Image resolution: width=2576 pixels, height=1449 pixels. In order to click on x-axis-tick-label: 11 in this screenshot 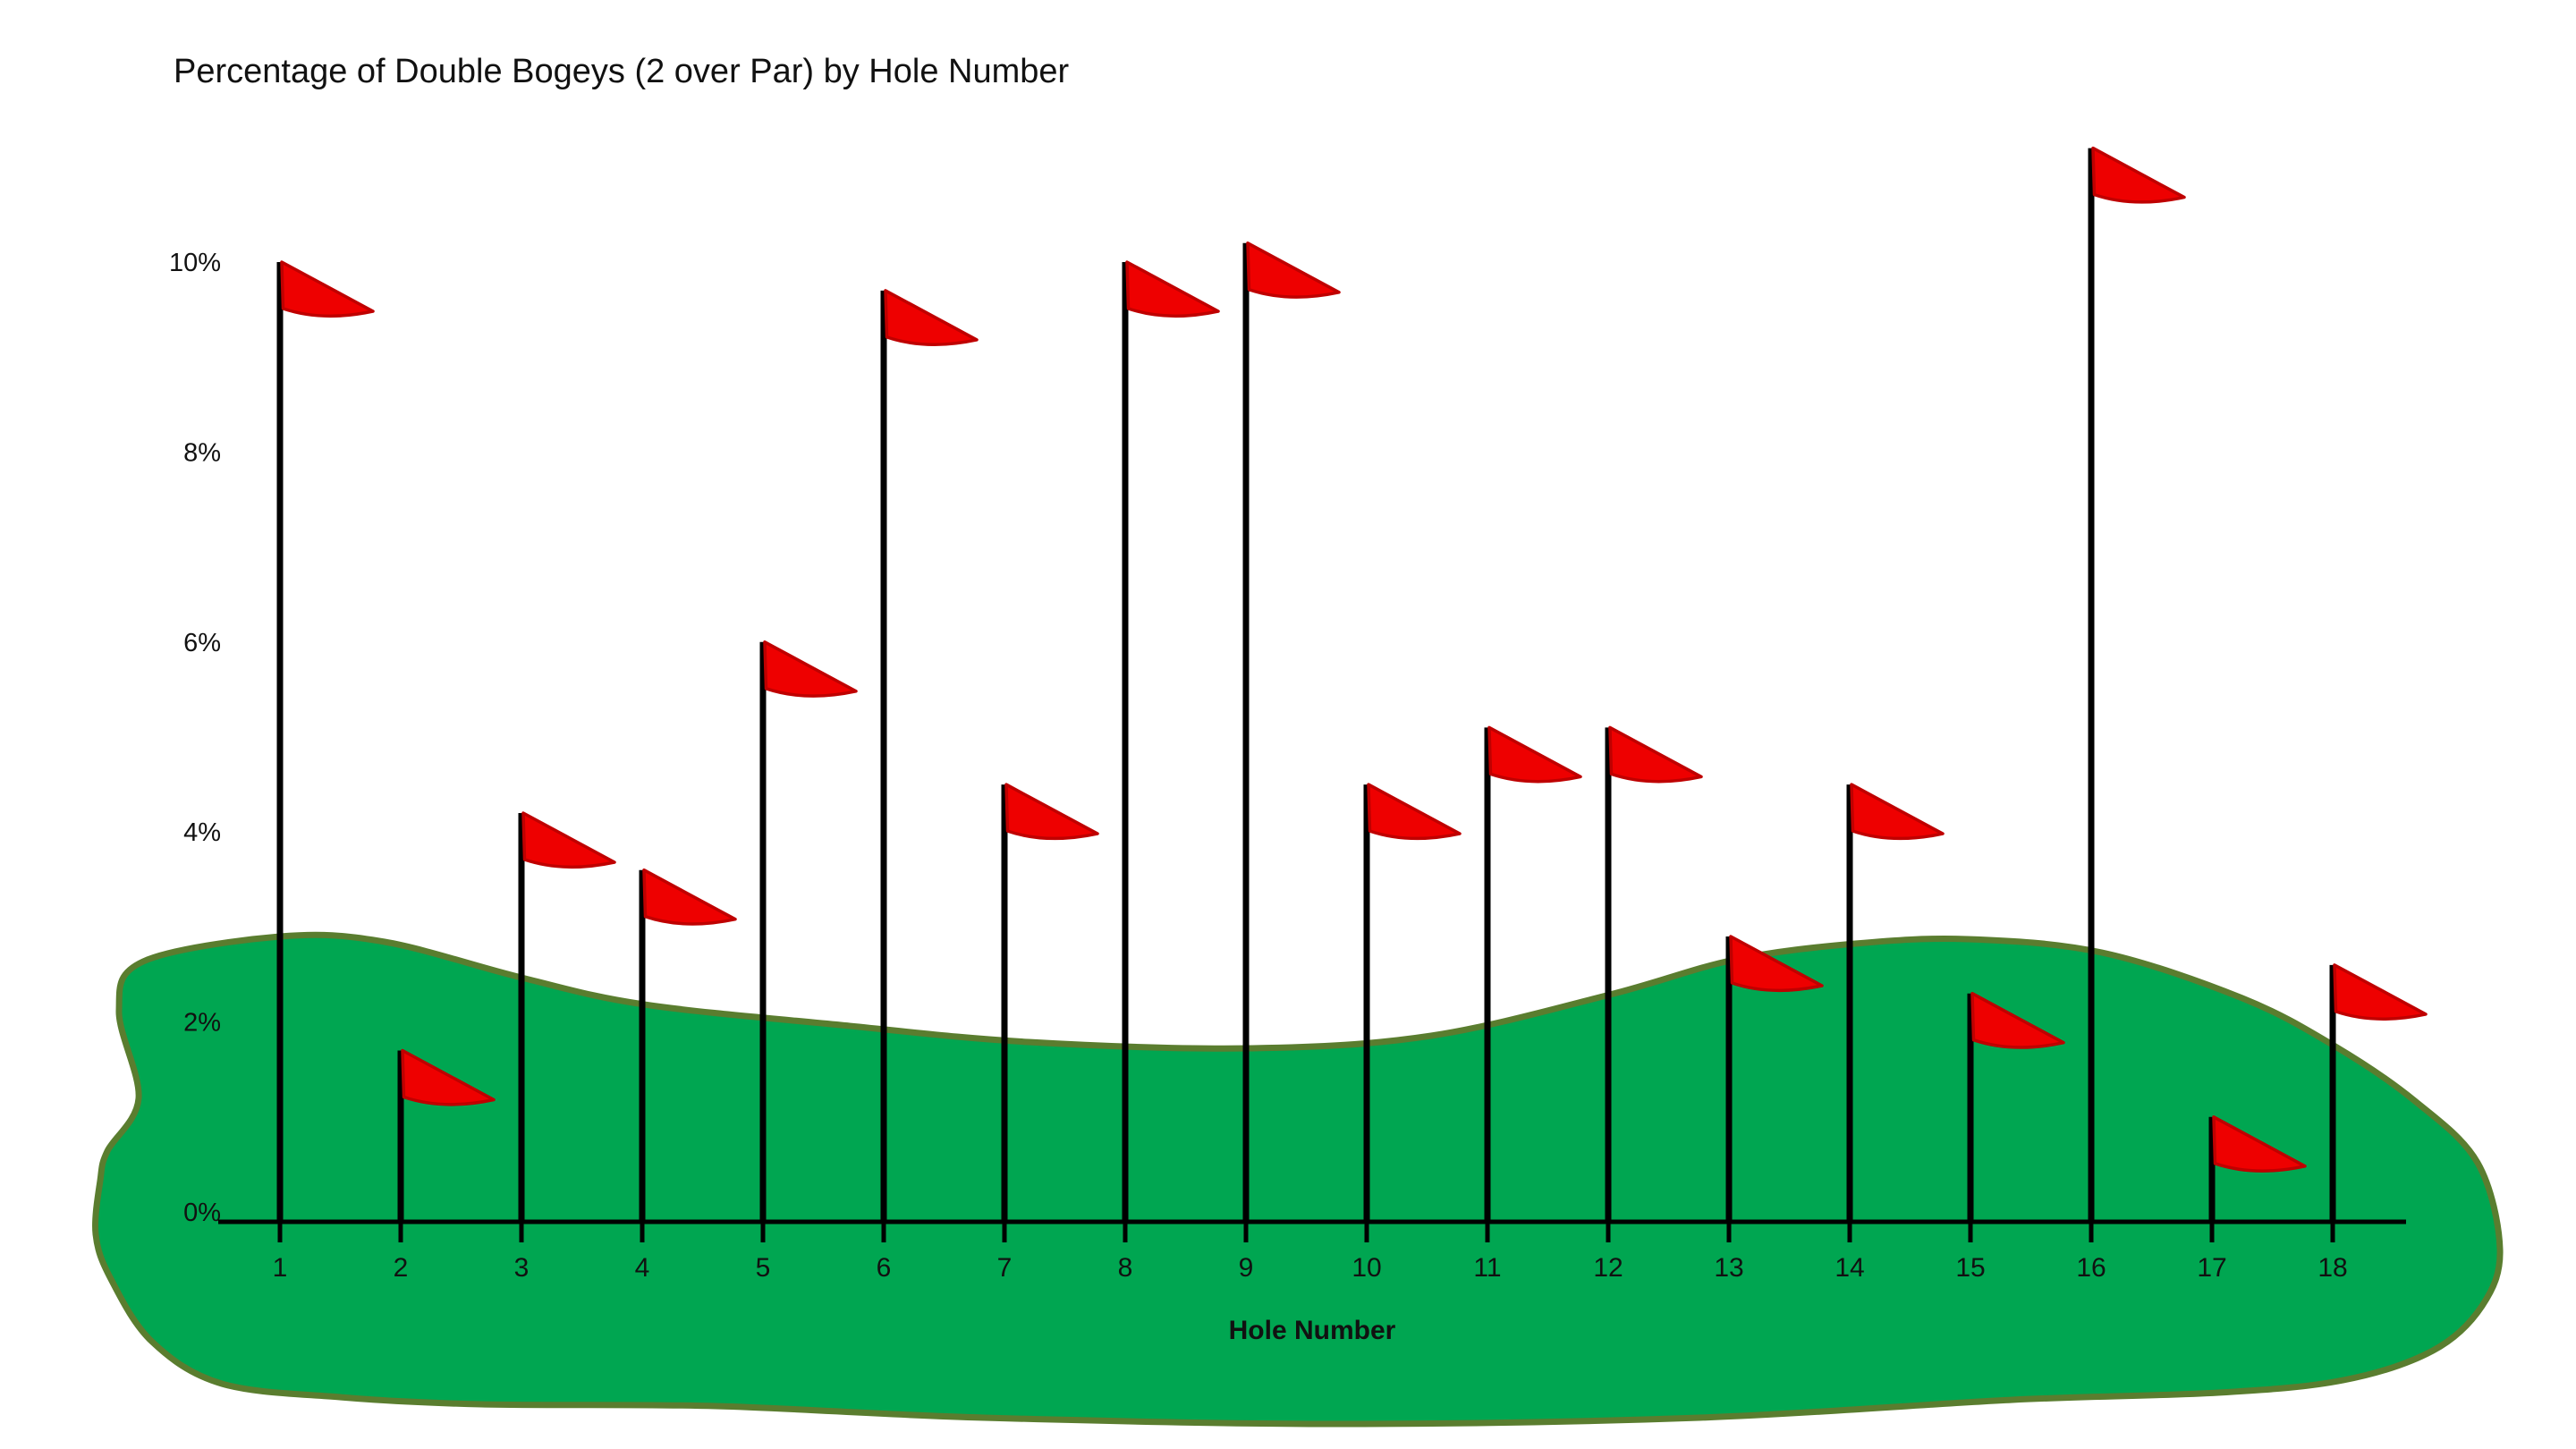, I will do `click(1487, 1268)`.